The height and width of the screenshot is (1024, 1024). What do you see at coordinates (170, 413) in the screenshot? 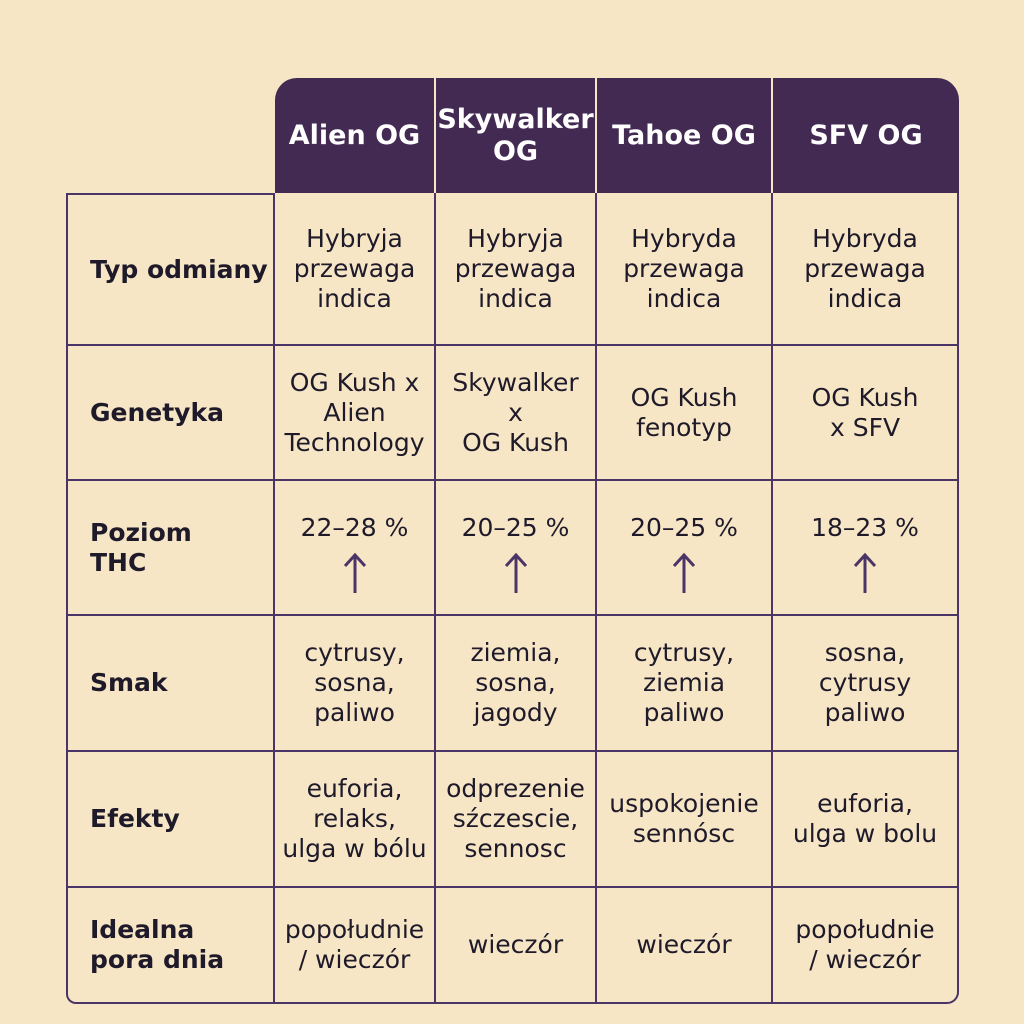
I see `row-label-genetics: Genetyka` at bounding box center [170, 413].